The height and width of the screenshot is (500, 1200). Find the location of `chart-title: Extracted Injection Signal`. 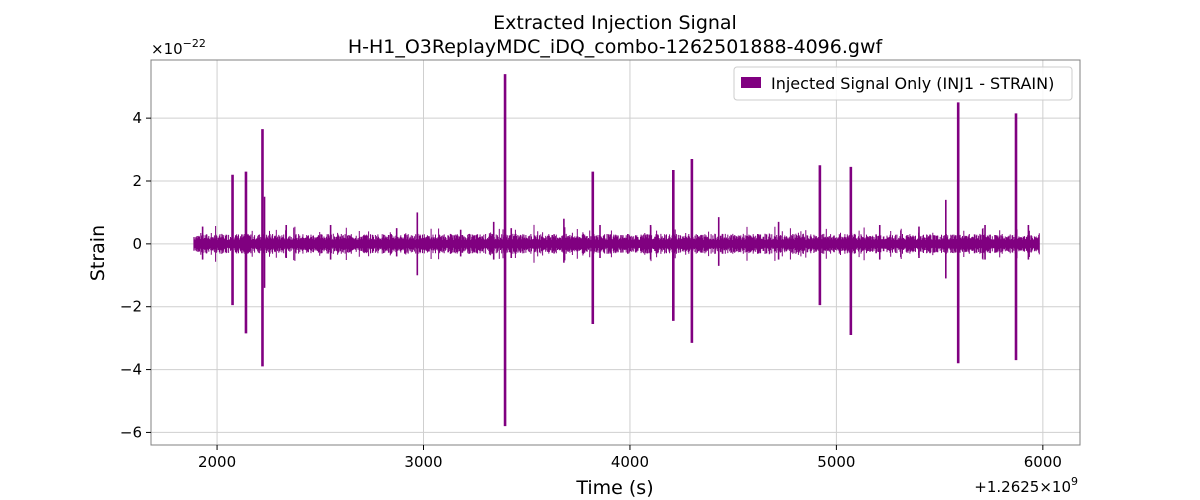

chart-title: Extracted Injection Signal is located at coordinates (615, 23).